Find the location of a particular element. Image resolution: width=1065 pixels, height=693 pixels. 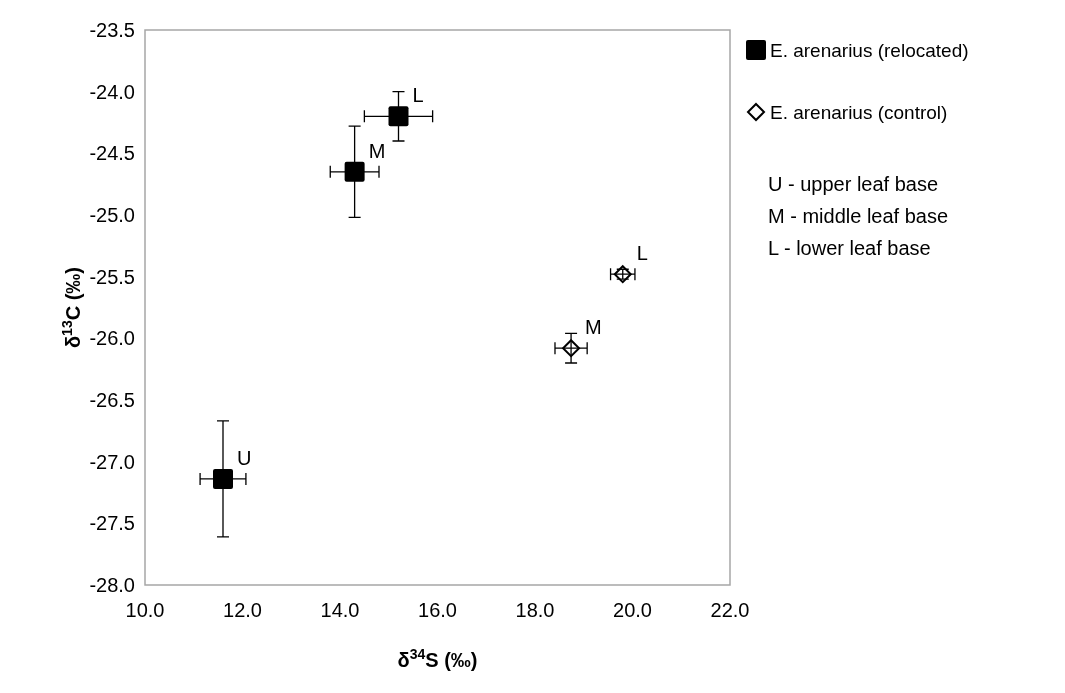

y-tick-label: -25.5 is located at coordinates (112, 276).